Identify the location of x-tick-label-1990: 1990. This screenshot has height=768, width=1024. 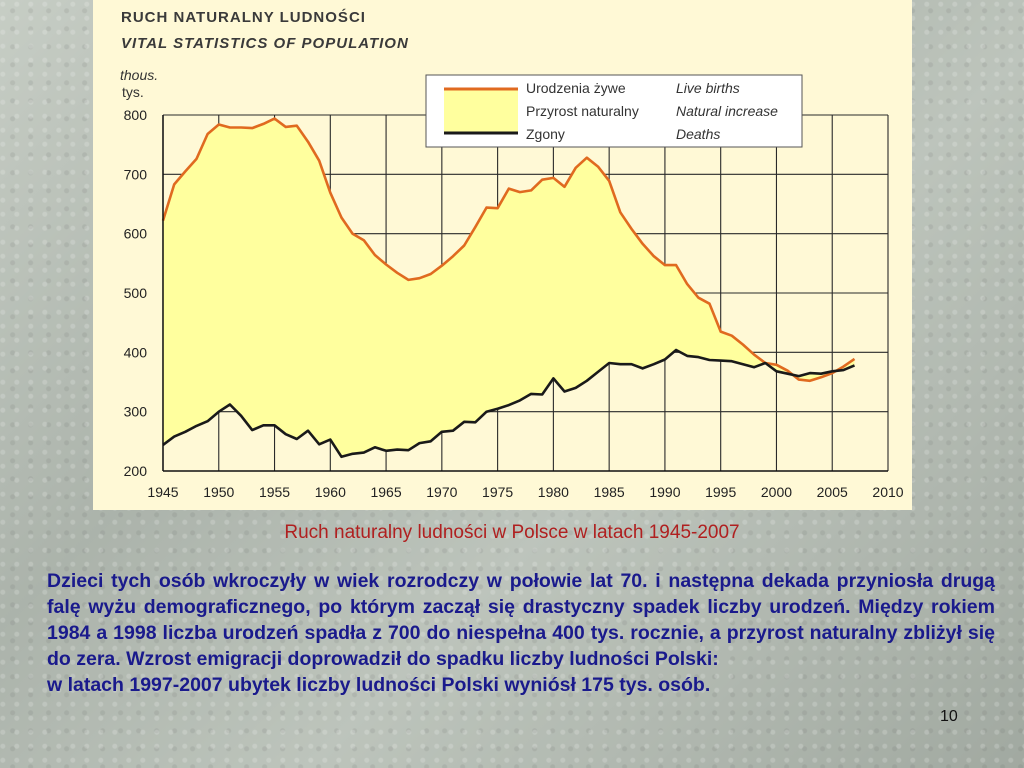
(664, 492).